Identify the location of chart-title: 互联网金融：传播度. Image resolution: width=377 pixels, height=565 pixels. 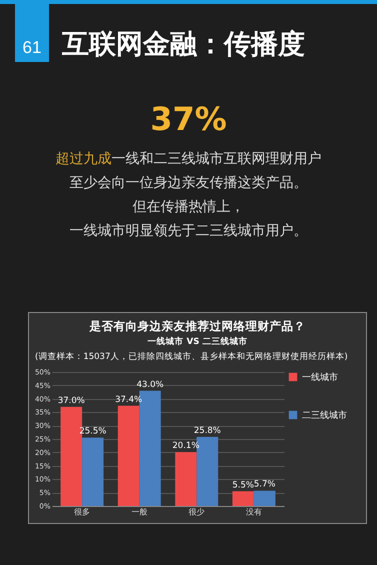
(183, 45).